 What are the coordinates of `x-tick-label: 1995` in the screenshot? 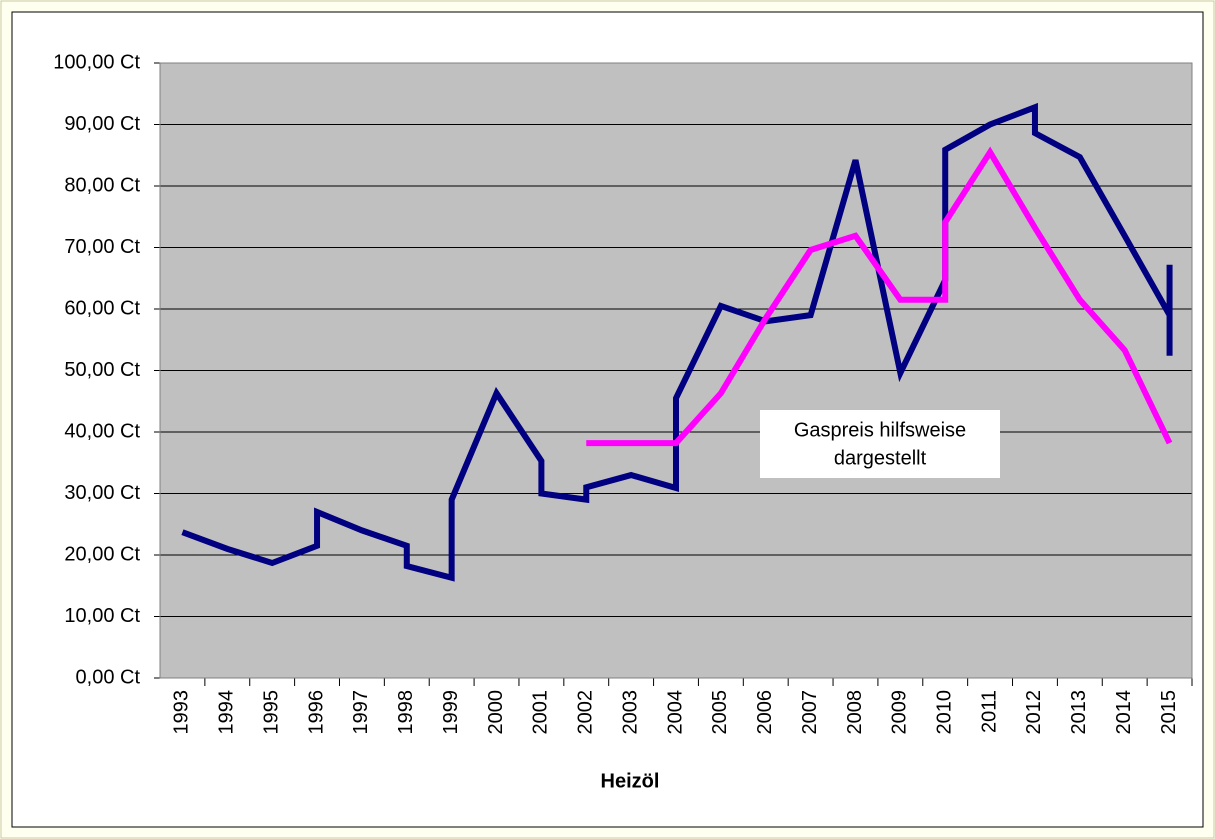 It's located at (271, 712).